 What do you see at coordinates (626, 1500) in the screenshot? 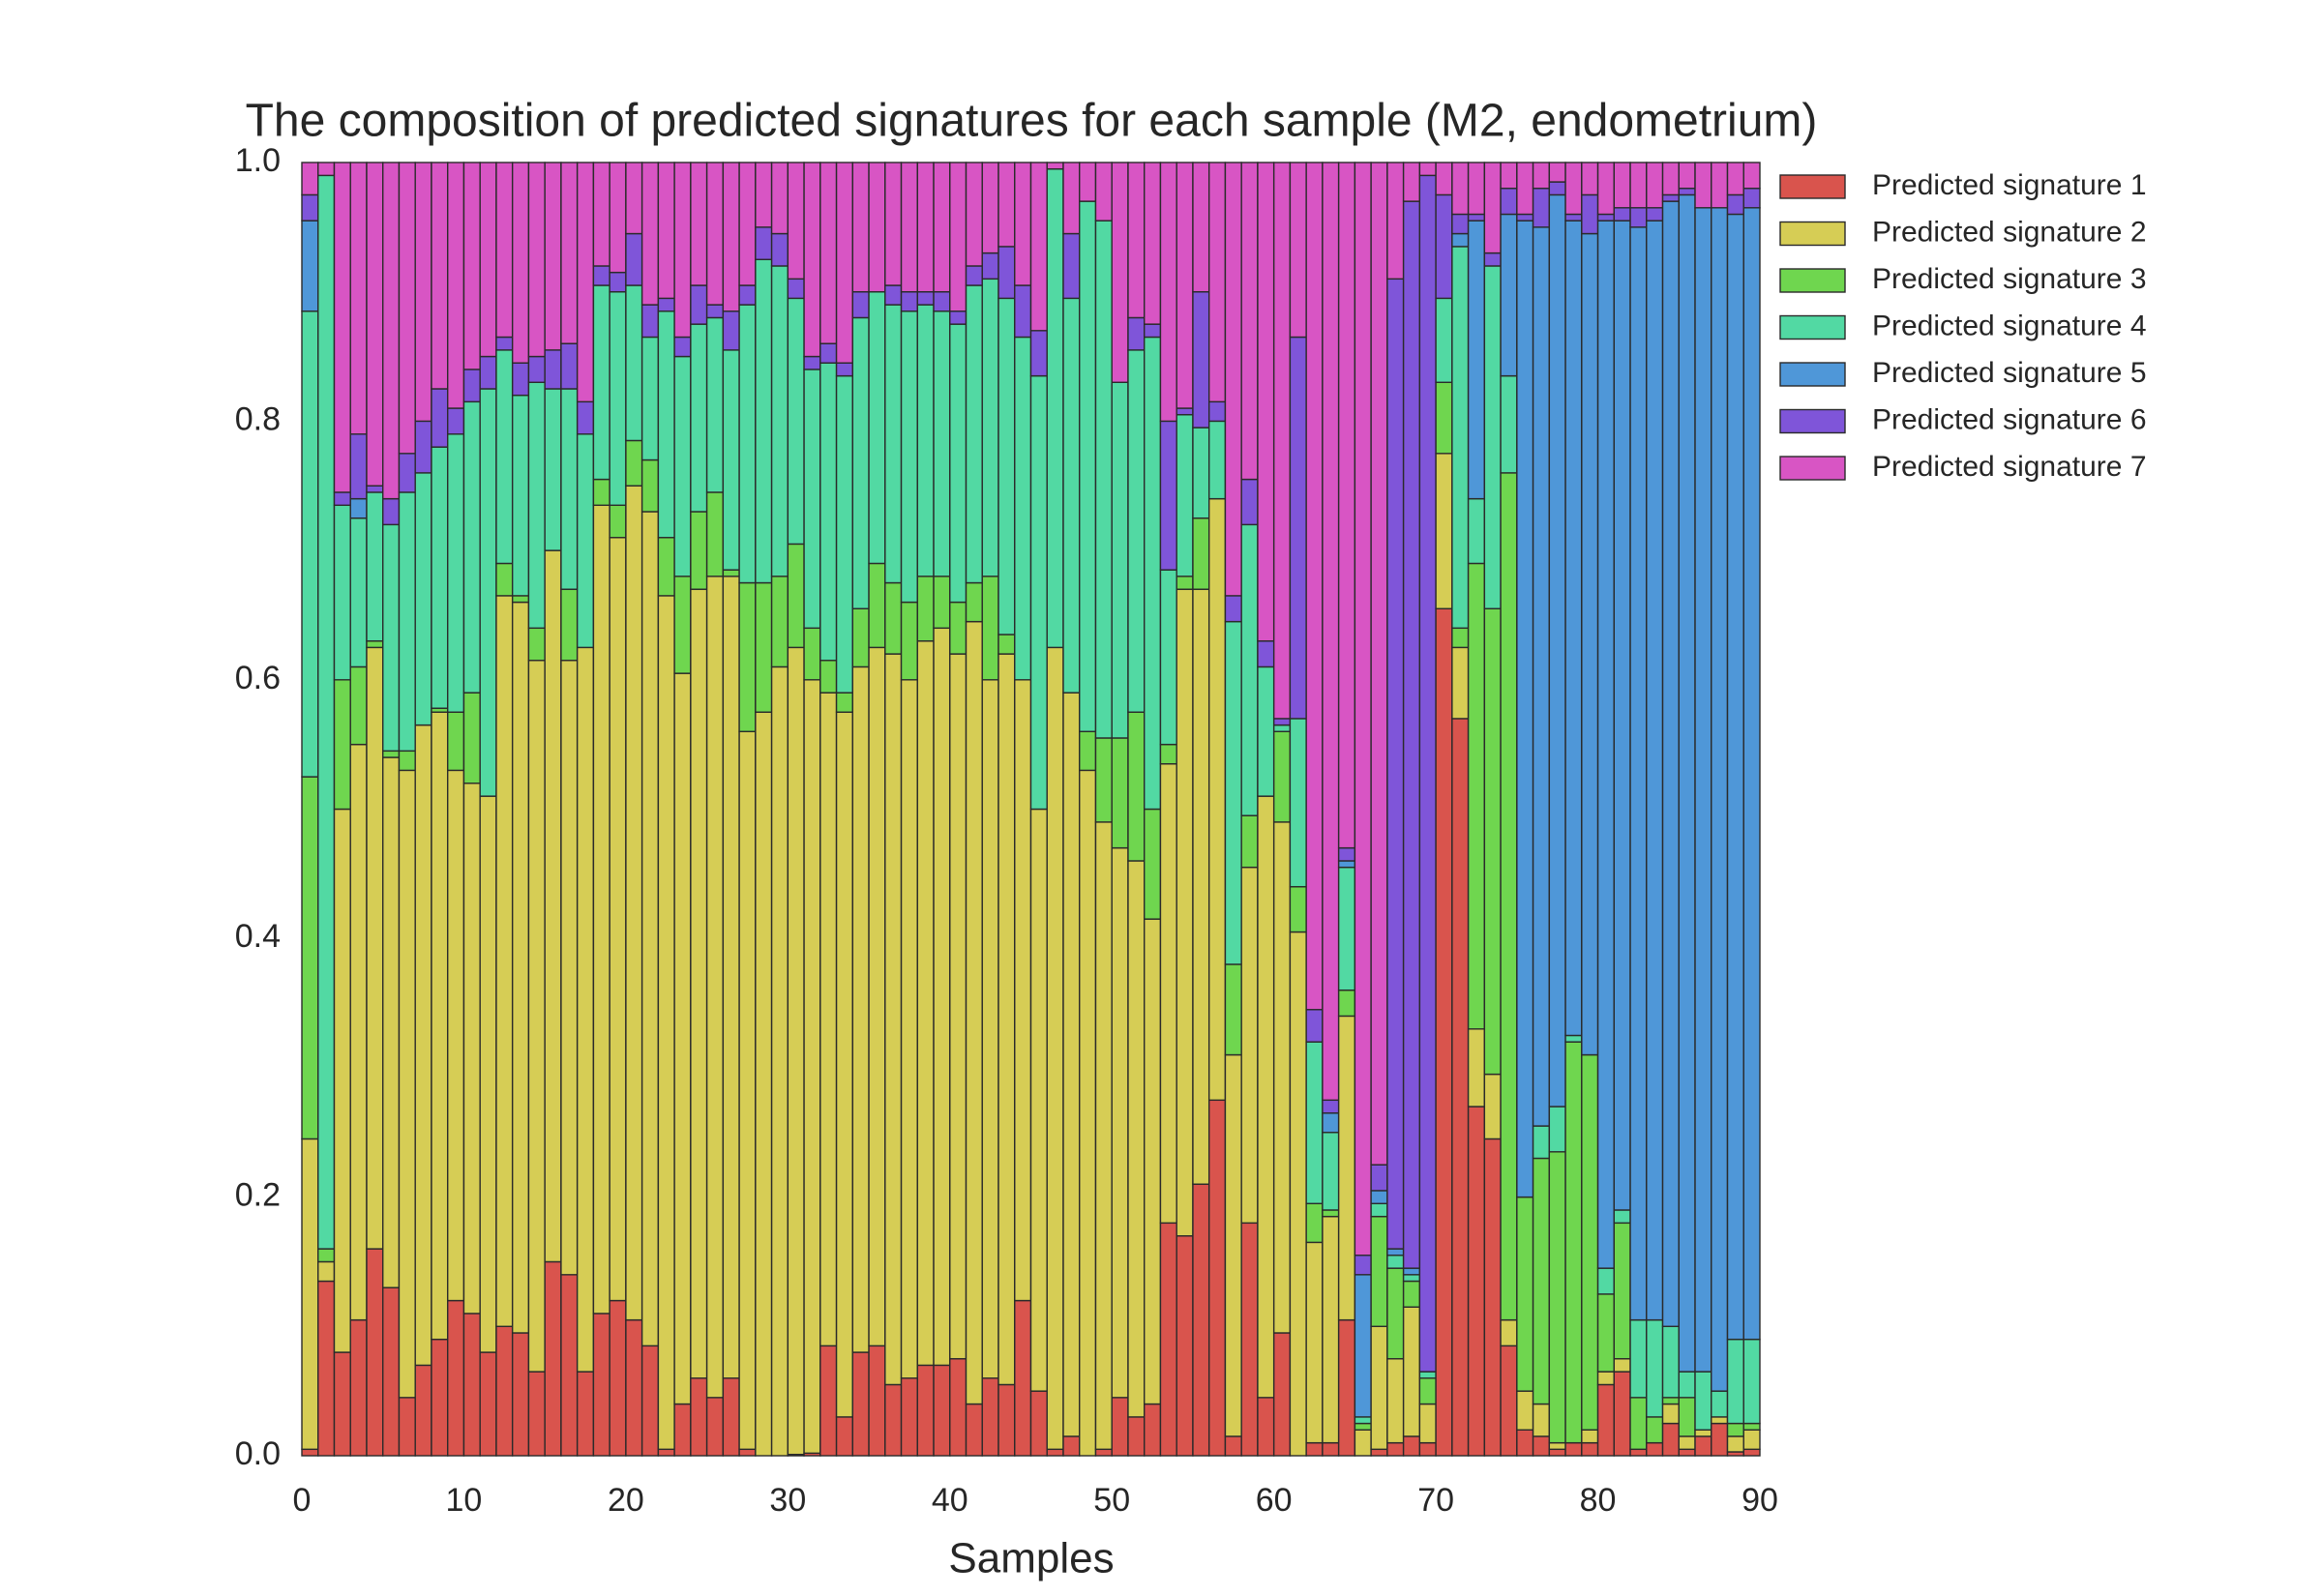
I see `x-tick-label: 20` at bounding box center [626, 1500].